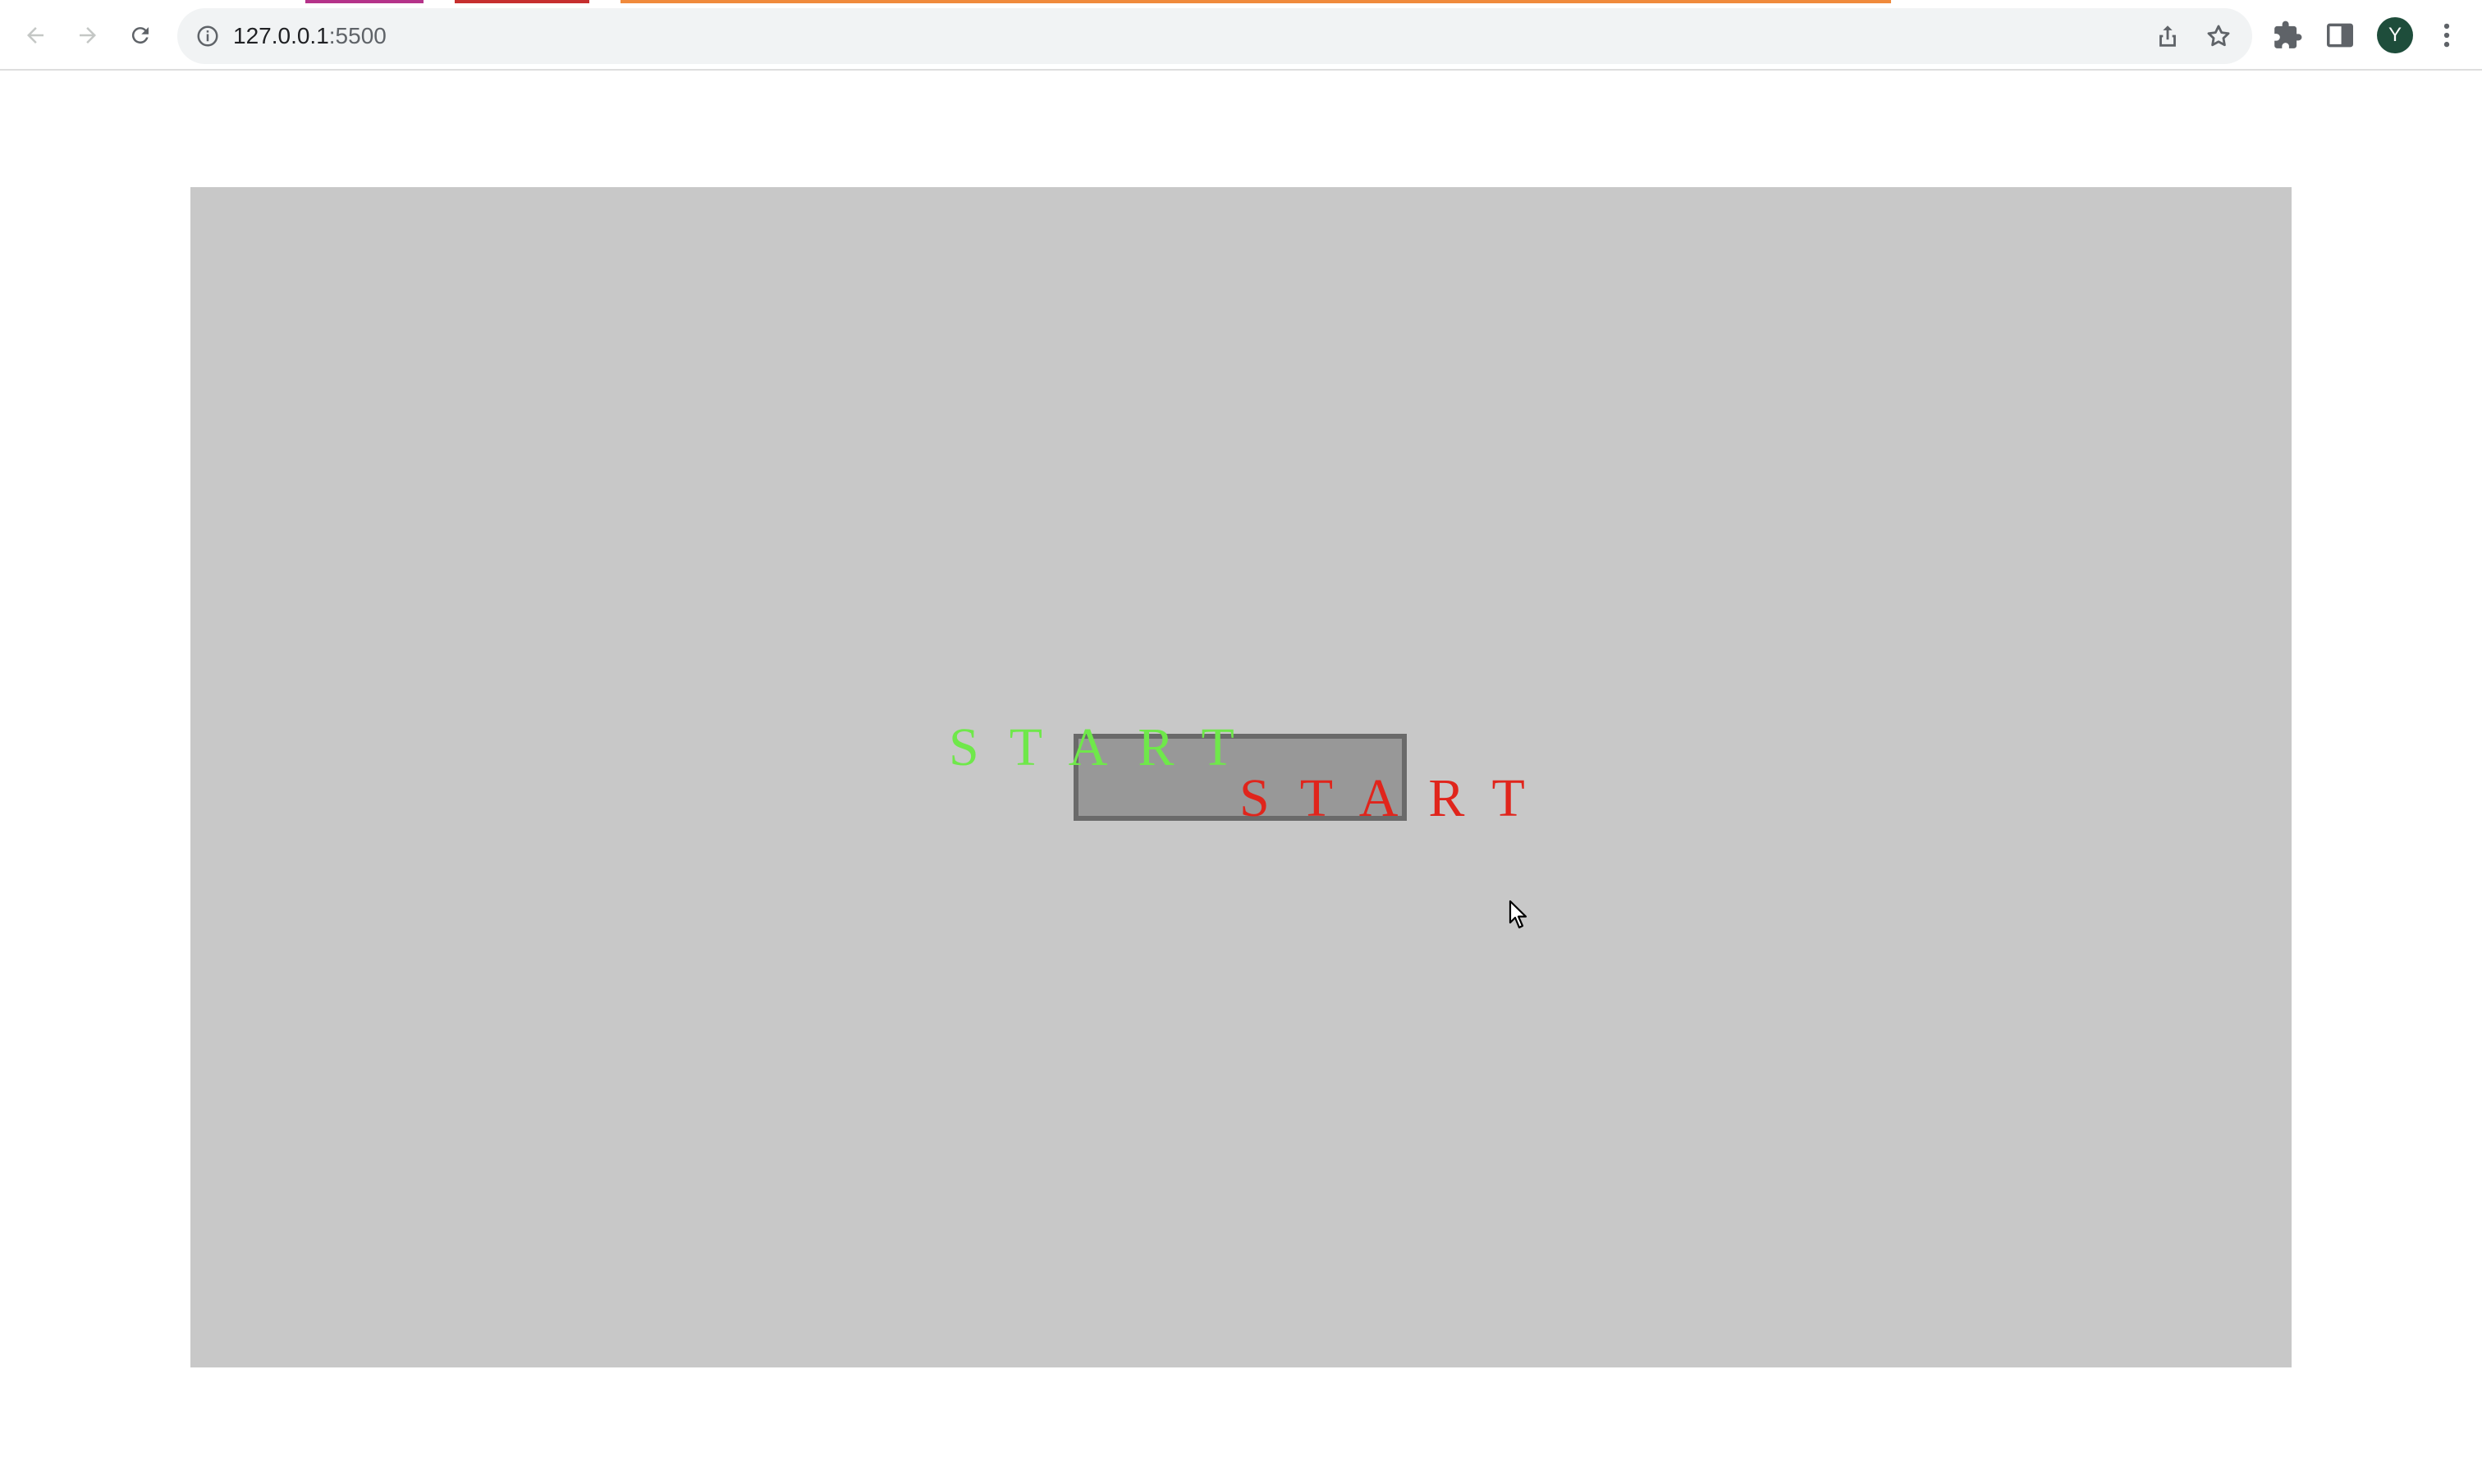 The height and width of the screenshot is (1484, 2482). What do you see at coordinates (357, 35) in the screenshot?
I see `url-port: :5500` at bounding box center [357, 35].